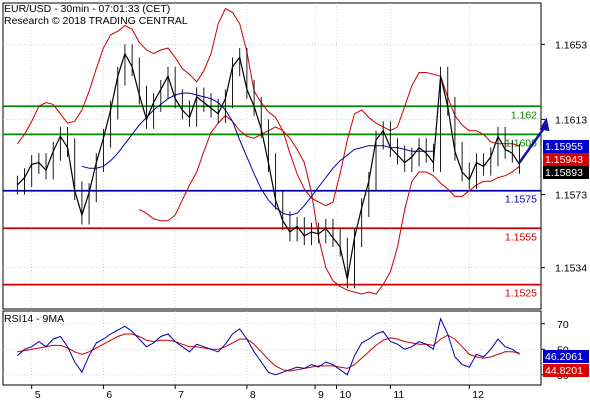  Describe the element at coordinates (34, 319) in the screenshot. I see `rsi-title: RSI14 - 9MA` at that location.